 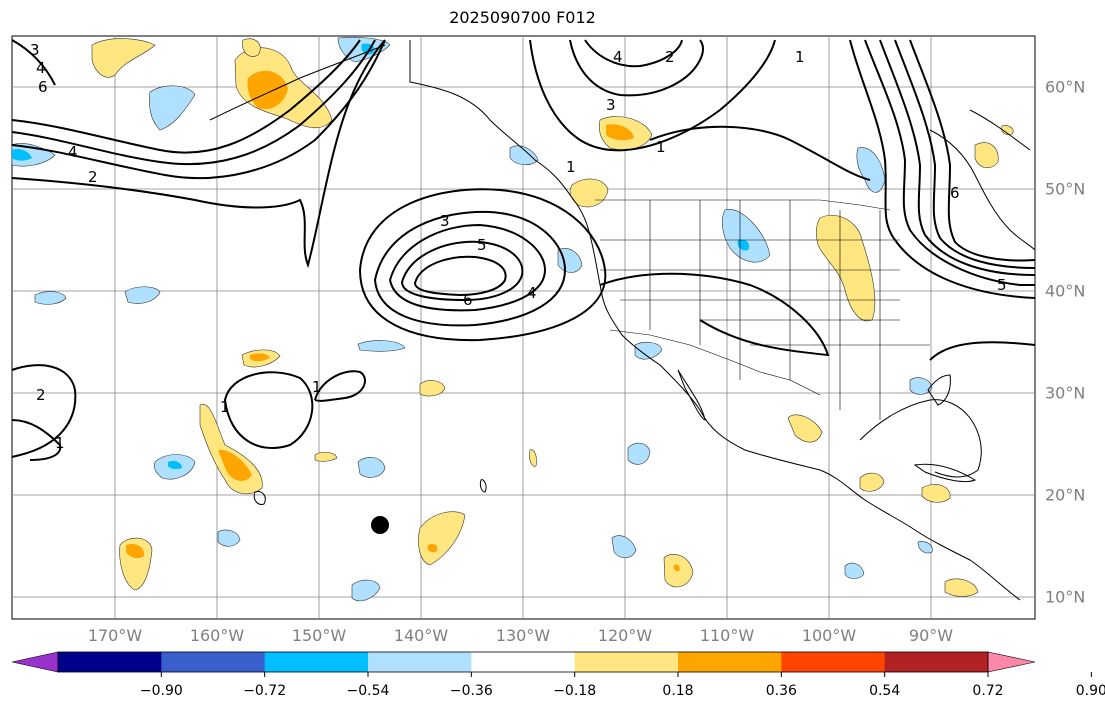 I want to click on lon-label: 110°W, so click(x=727, y=635).